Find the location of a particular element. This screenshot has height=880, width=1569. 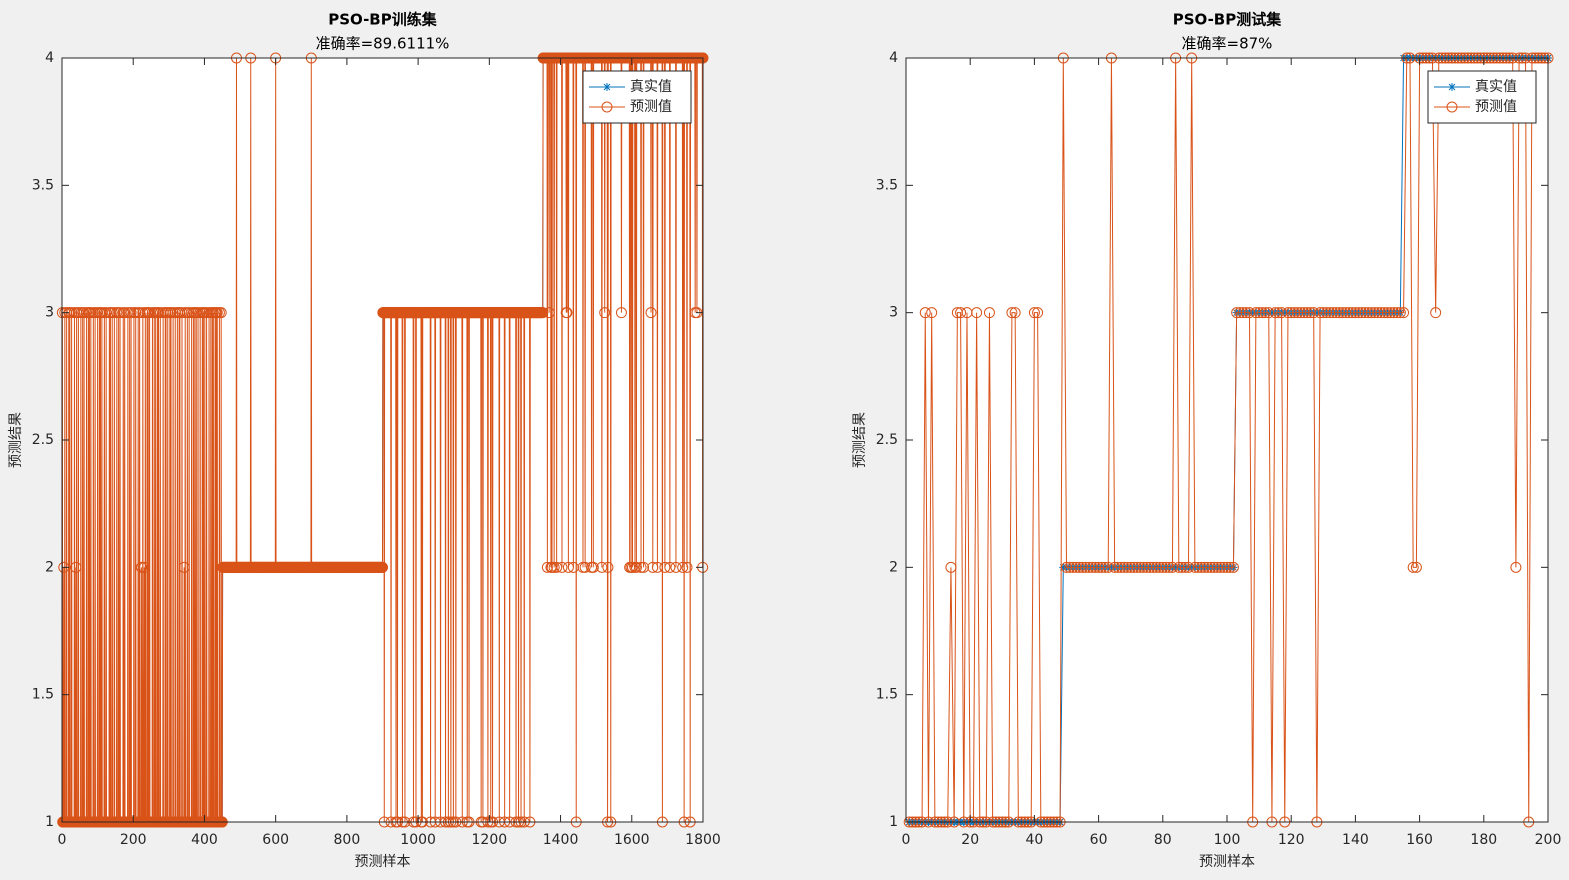

x-tick-label: 60 is located at coordinates (1099, 840).